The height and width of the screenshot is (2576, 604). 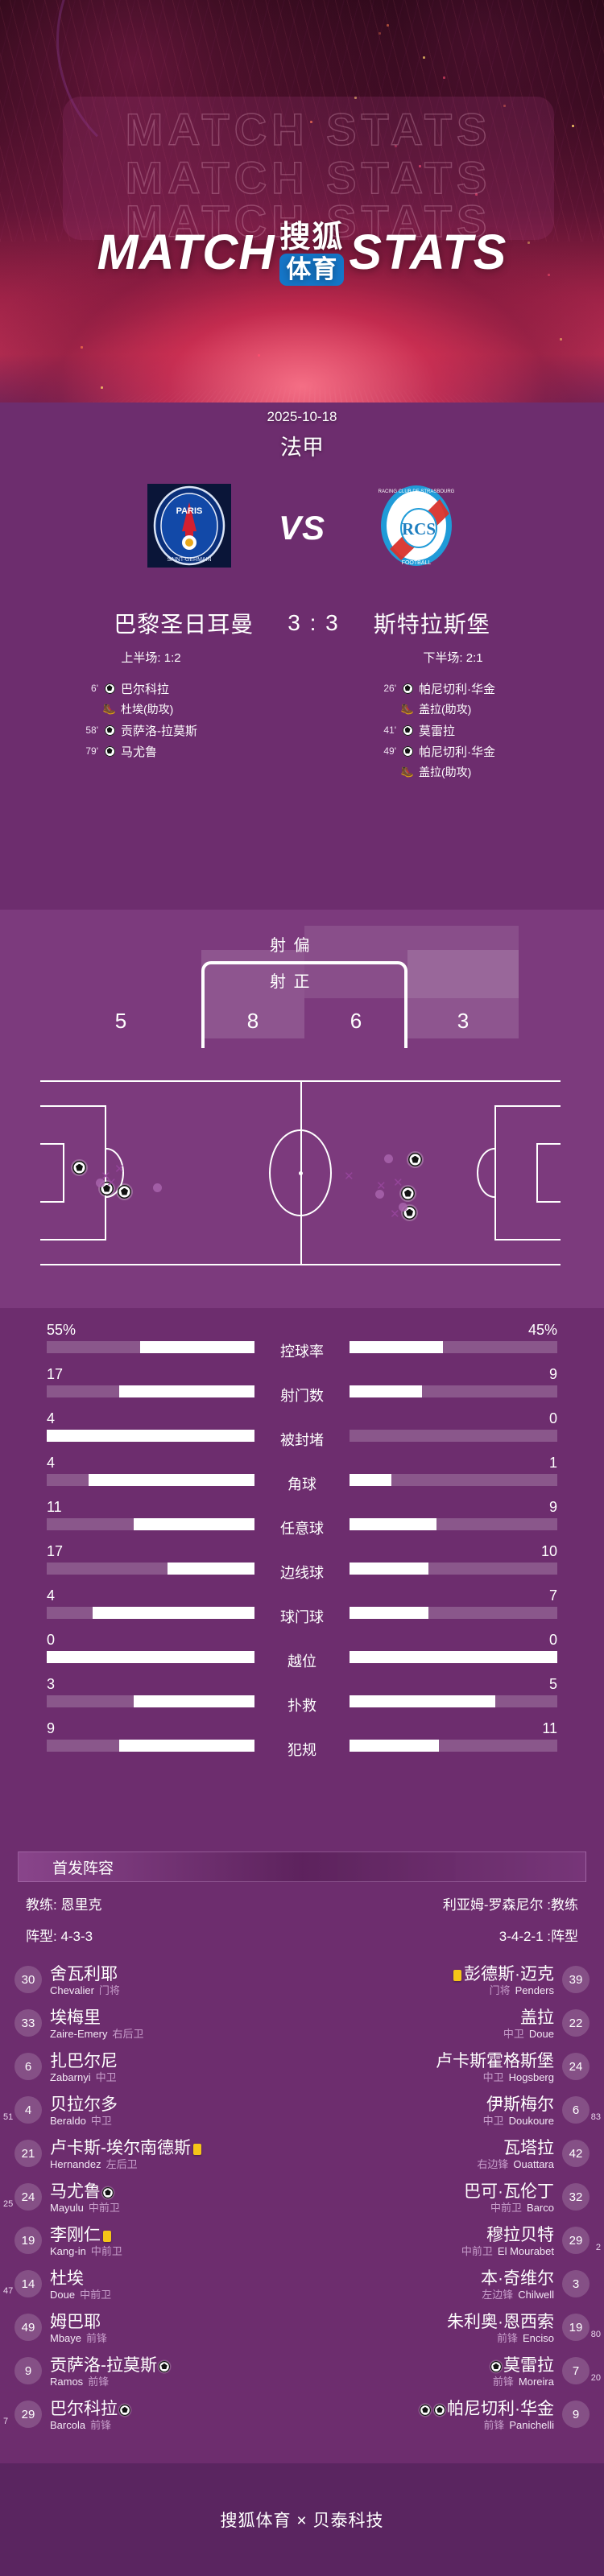 I want to click on stat-label: 射门数, so click(x=302, y=1396).